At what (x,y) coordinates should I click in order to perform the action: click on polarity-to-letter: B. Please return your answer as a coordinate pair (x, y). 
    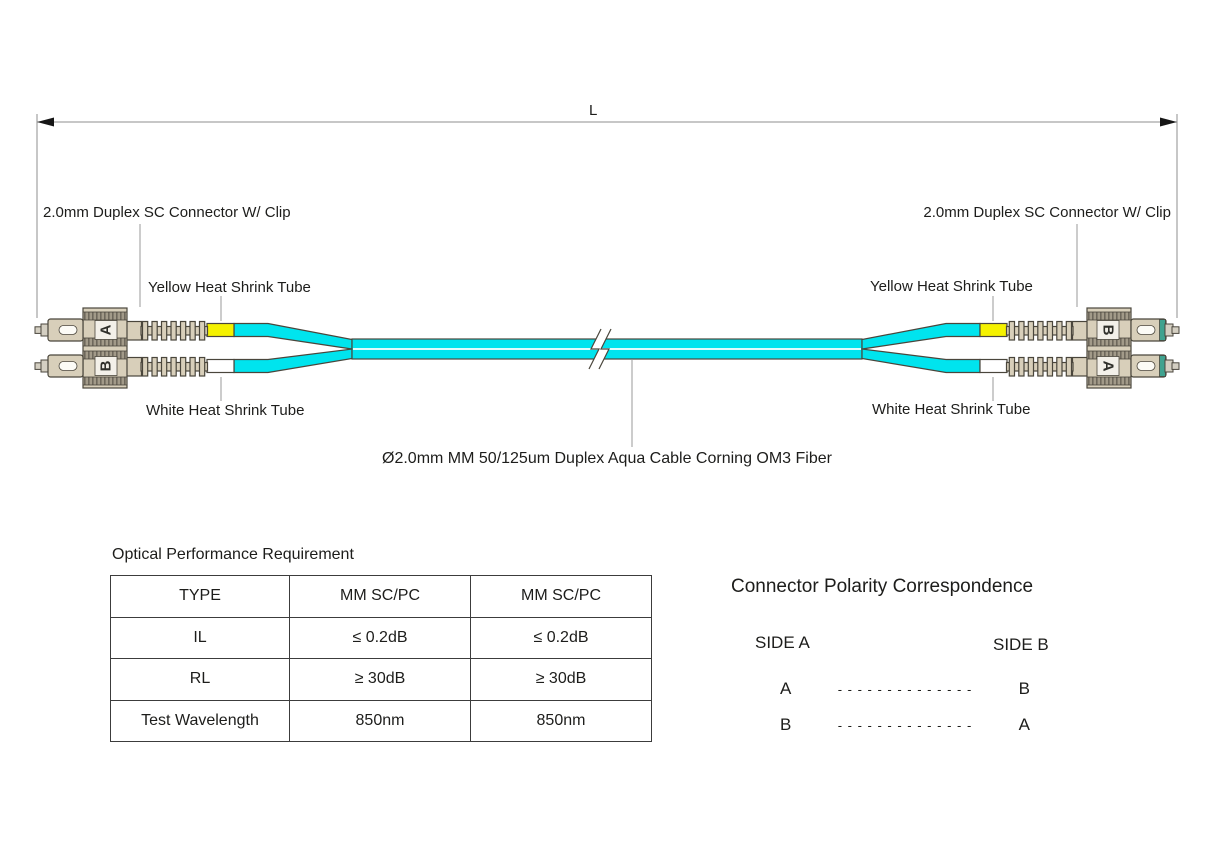
    Looking at the image, I should click on (1024, 688).